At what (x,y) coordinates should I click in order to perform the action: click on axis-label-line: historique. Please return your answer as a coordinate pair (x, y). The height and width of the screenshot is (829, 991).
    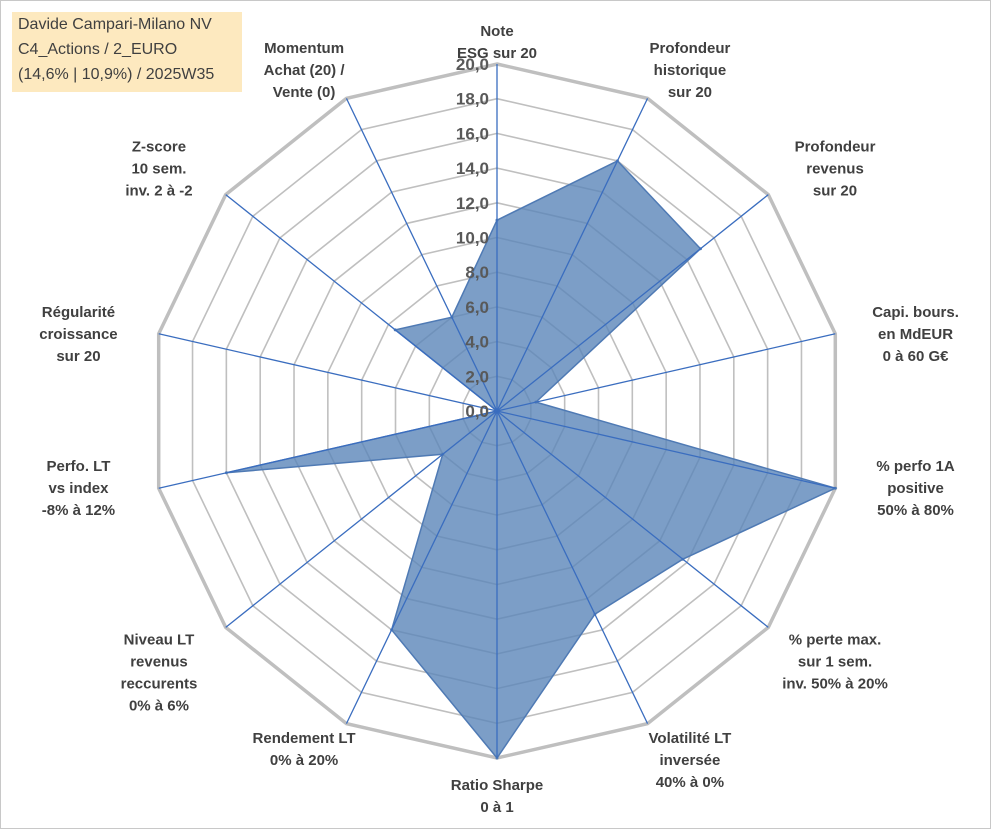
    Looking at the image, I should click on (690, 70).